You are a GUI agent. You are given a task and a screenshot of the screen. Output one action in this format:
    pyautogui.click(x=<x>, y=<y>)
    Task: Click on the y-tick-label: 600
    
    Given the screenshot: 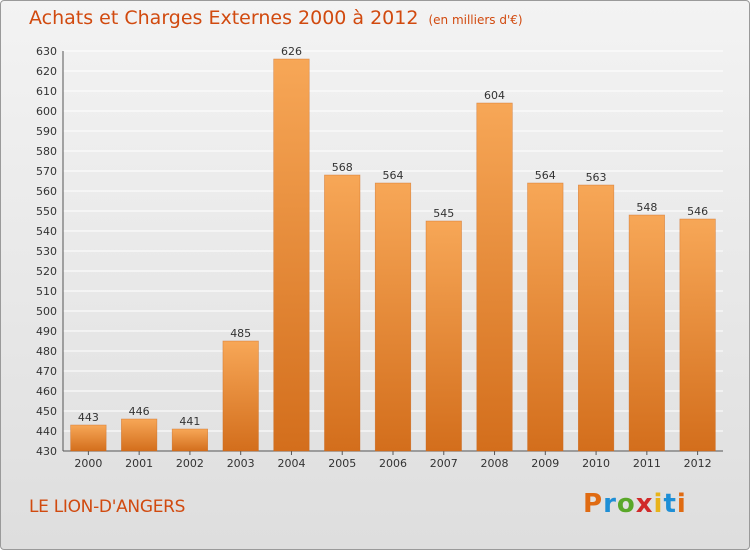 What is the action you would take?
    pyautogui.click(x=46, y=111)
    